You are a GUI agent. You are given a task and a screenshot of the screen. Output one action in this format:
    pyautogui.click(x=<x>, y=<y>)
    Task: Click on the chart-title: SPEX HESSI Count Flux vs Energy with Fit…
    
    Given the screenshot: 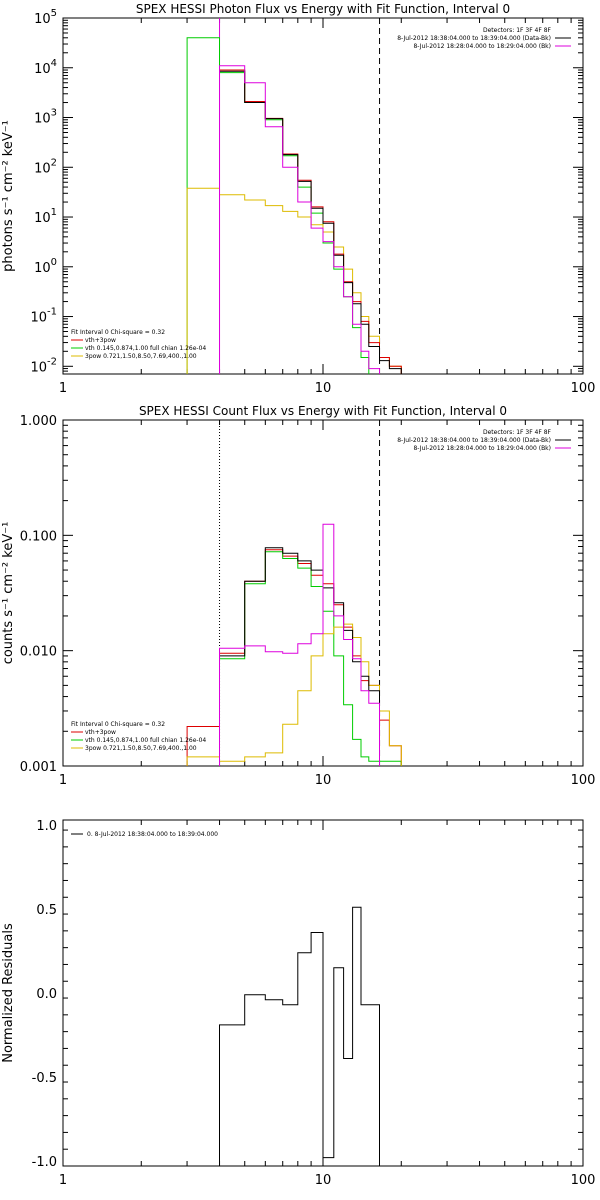 What is the action you would take?
    pyautogui.click(x=323, y=411)
    